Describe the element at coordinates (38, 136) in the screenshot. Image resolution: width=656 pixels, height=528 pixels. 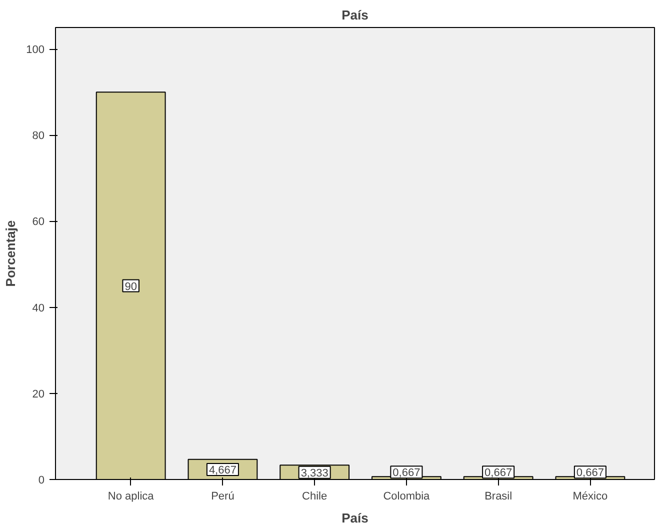
I see `y-tick-label: 80` at that location.